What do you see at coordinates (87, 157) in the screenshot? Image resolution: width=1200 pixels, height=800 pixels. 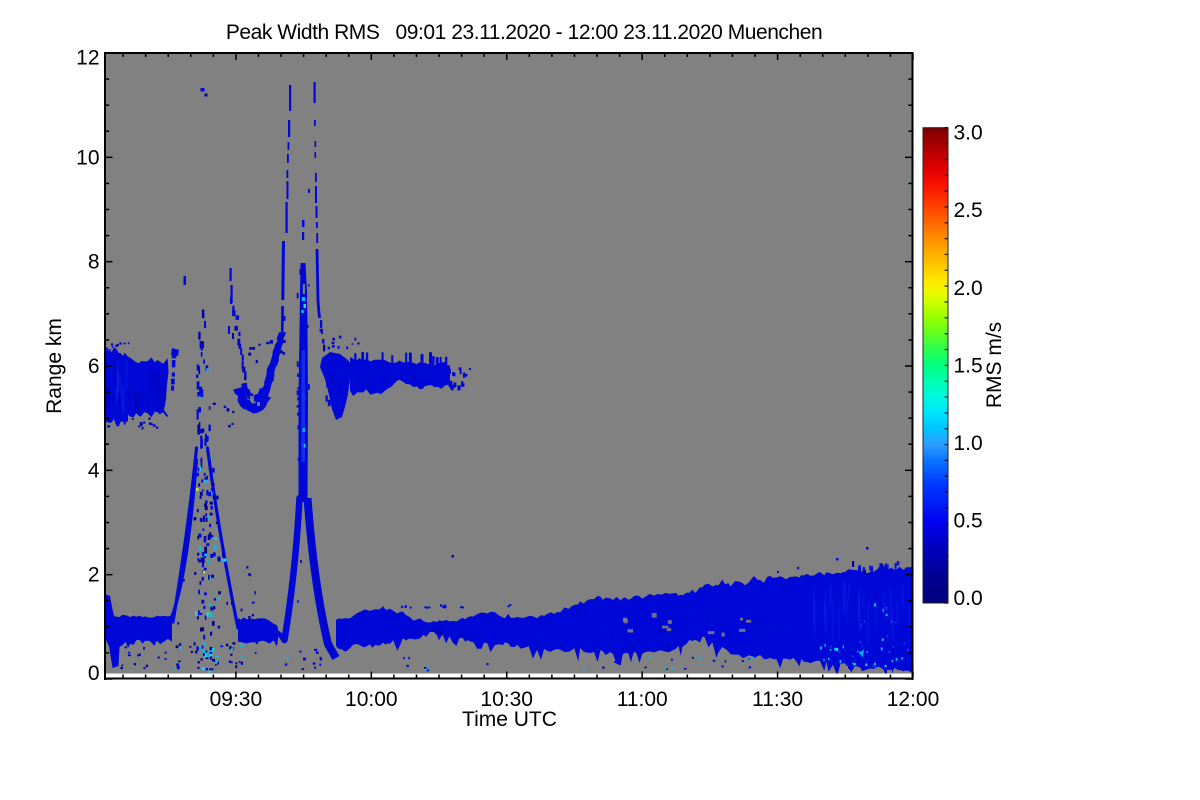 I see `svg-text: 10` at bounding box center [87, 157].